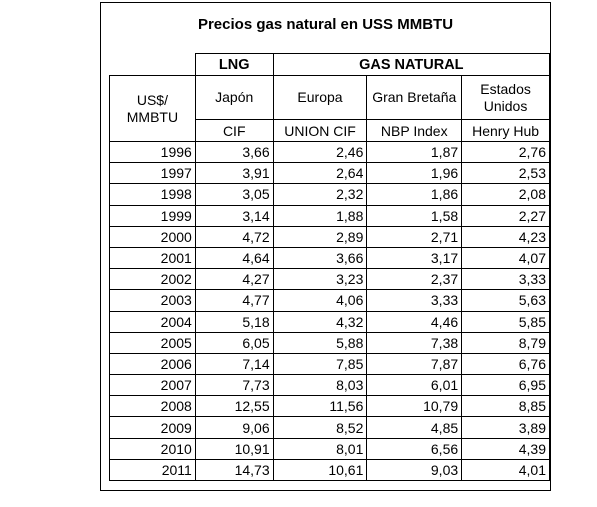  I want to click on cell-year: 2002, so click(152, 279).